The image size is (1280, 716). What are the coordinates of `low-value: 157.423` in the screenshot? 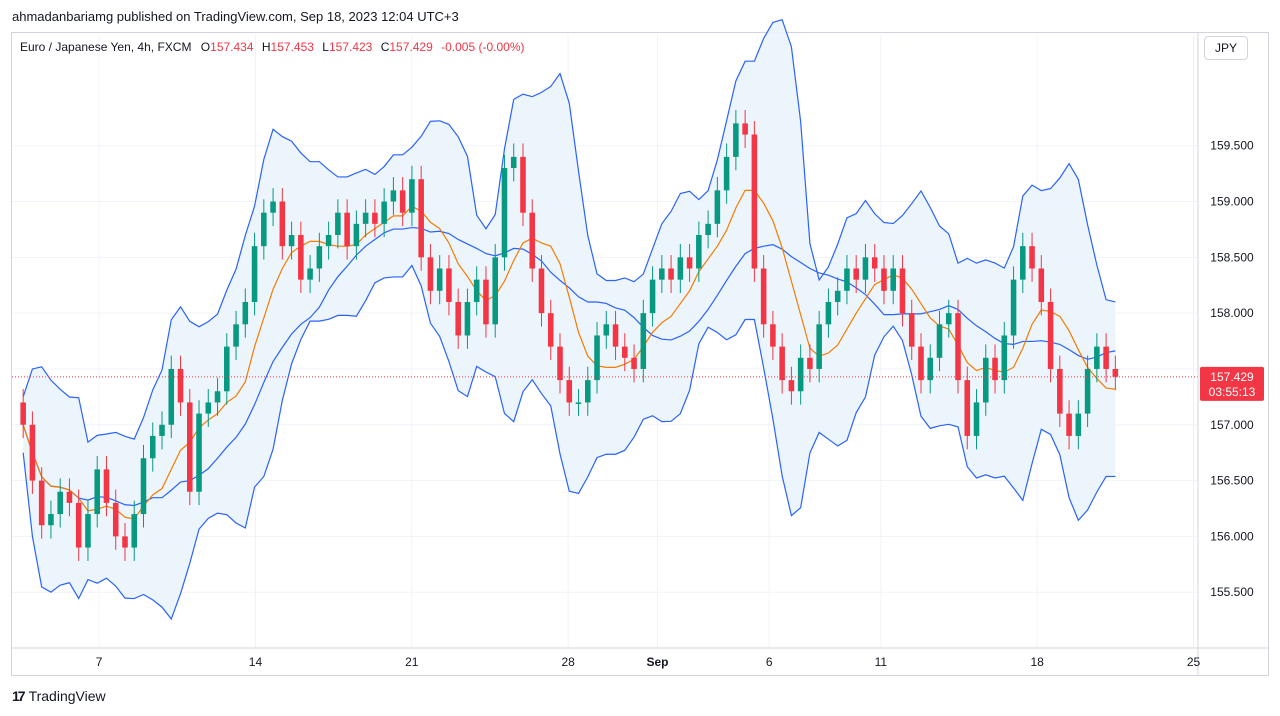 It's located at (350, 47).